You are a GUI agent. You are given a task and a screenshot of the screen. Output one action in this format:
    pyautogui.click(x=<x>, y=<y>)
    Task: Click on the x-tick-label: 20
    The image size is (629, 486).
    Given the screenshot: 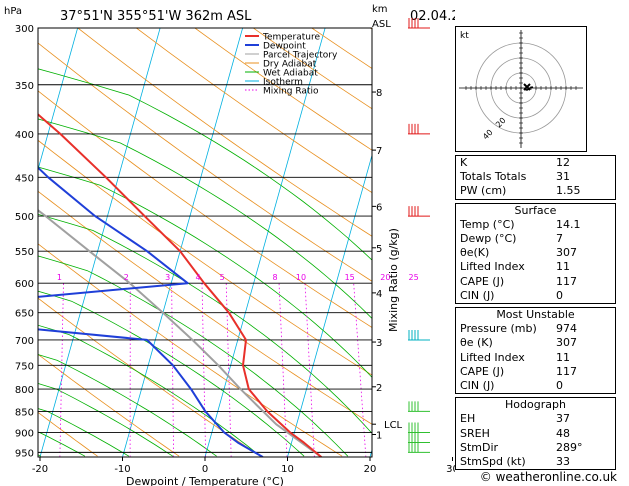 What is the action you would take?
    pyautogui.click(x=370, y=469)
    